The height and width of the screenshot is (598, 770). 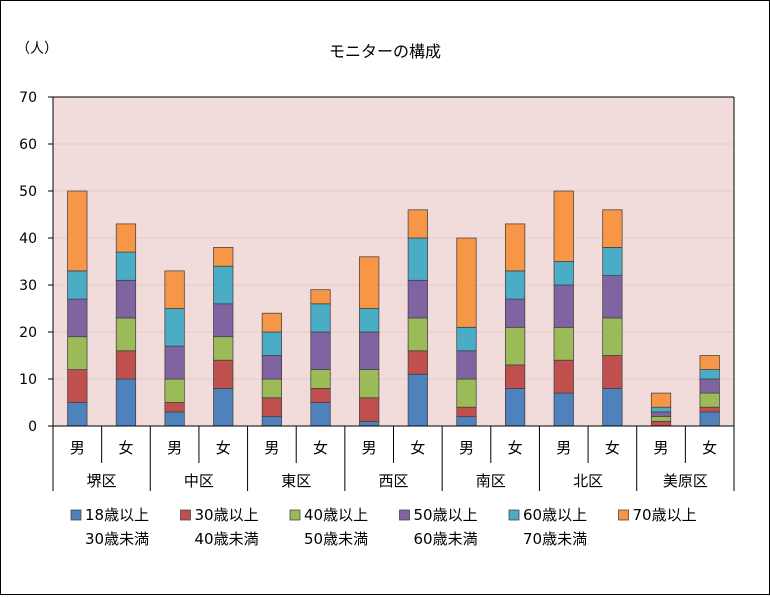 I want to click on legend-label: 50歳以上, so click(x=446, y=515).